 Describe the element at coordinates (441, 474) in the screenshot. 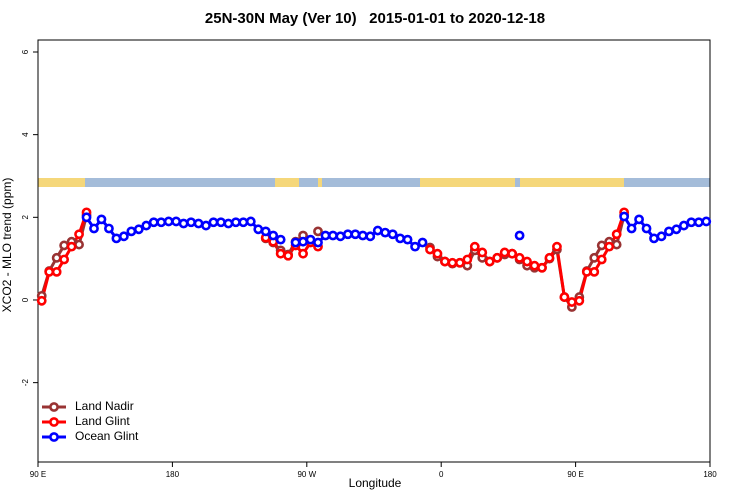

I see `x-tick-label: 0` at that location.